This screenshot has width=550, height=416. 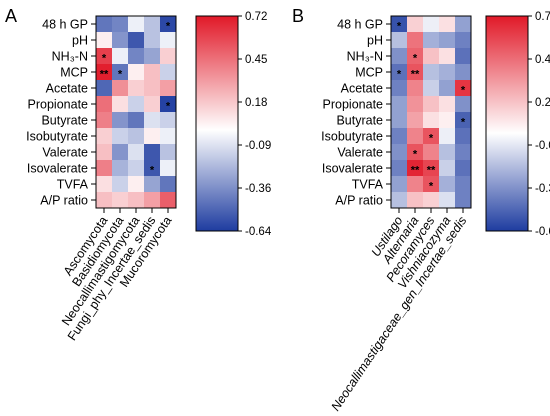 I want to click on row-label: NH₃-N, so click(x=365, y=57).